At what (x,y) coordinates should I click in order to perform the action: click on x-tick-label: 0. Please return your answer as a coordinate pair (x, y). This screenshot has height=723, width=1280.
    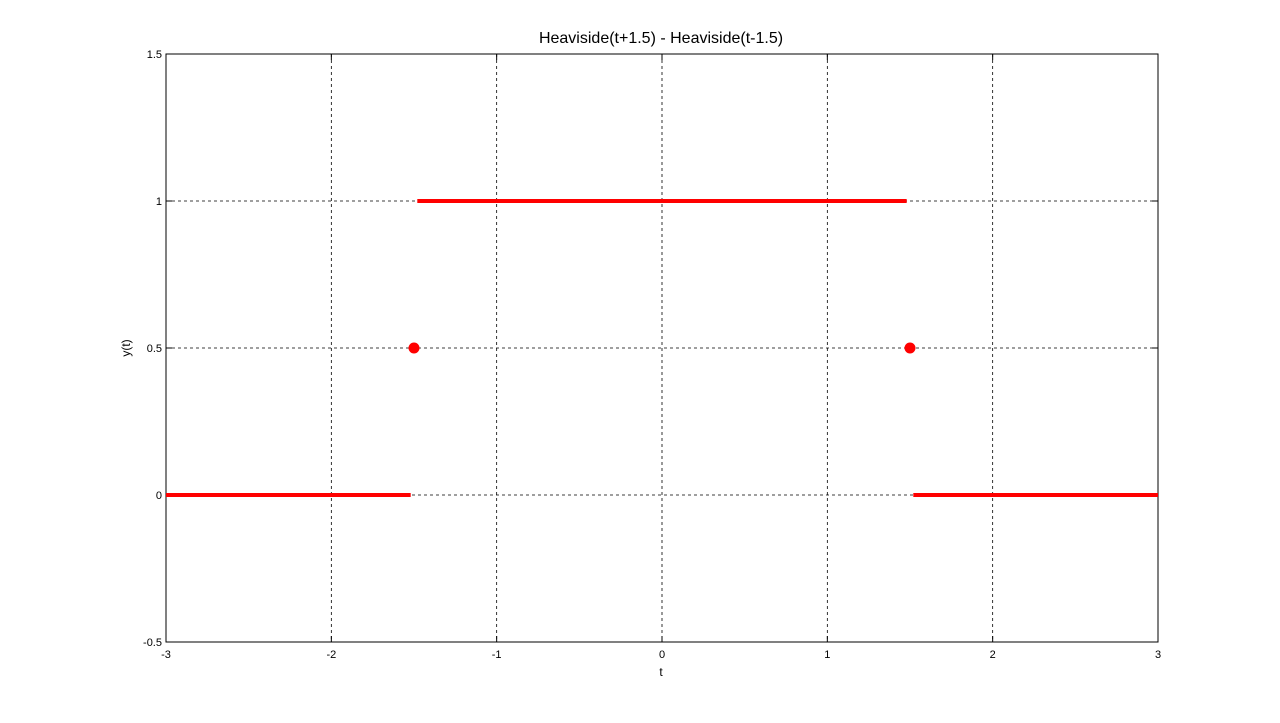
    Looking at the image, I should click on (662, 655).